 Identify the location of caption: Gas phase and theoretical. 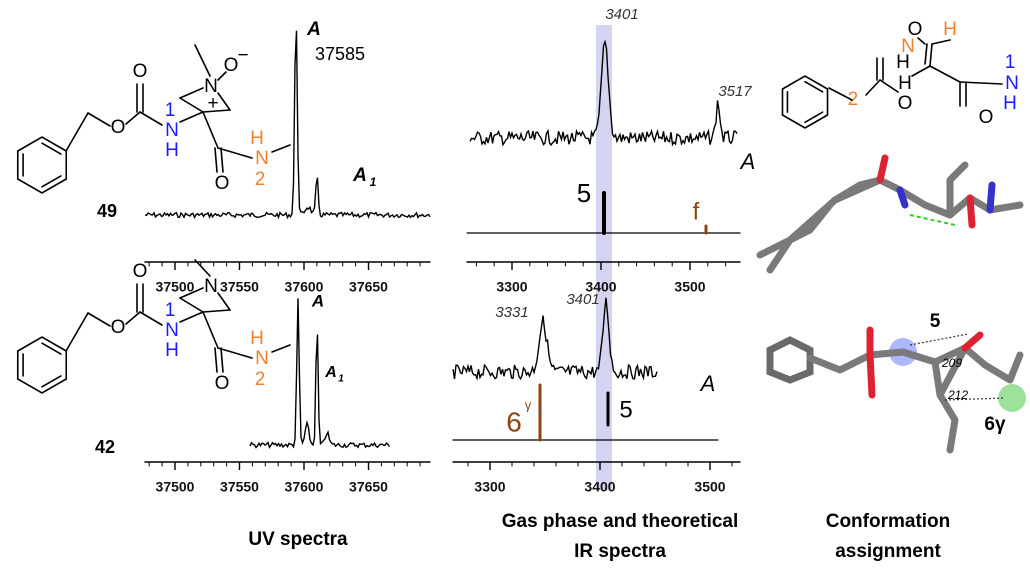
(620, 521).